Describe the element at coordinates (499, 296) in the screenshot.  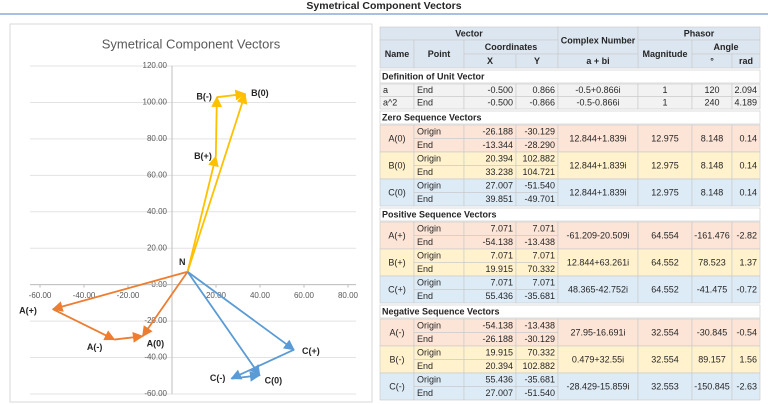
I see `table-text: 55.436` at that location.